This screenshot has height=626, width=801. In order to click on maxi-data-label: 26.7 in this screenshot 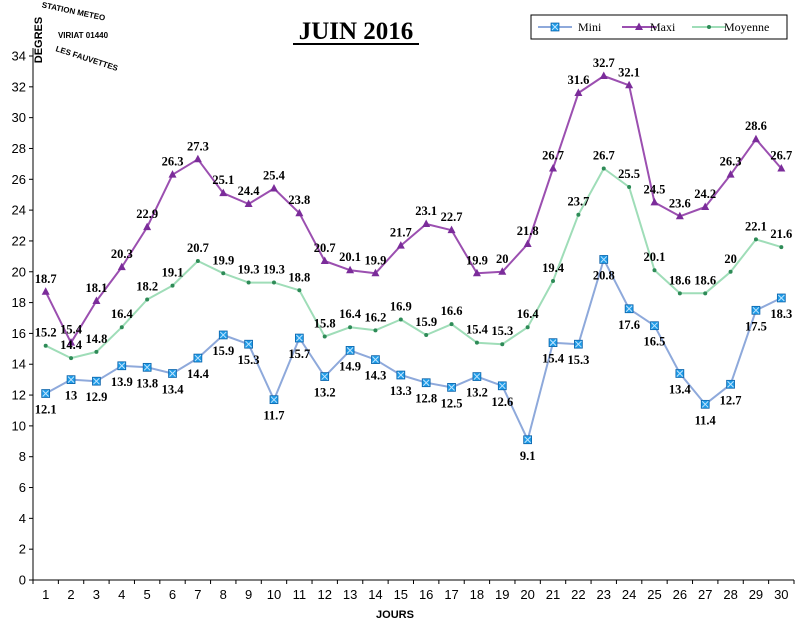, I will do `click(553, 156)`.